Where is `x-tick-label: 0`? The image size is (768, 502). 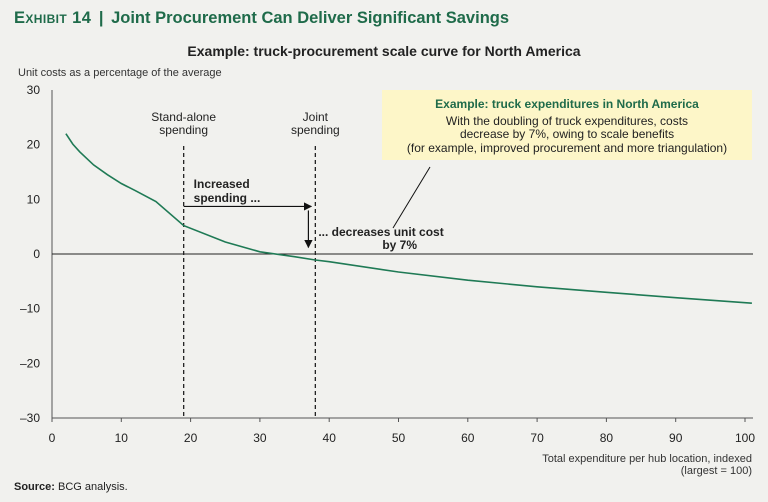 x-tick-label: 0 is located at coordinates (52, 438).